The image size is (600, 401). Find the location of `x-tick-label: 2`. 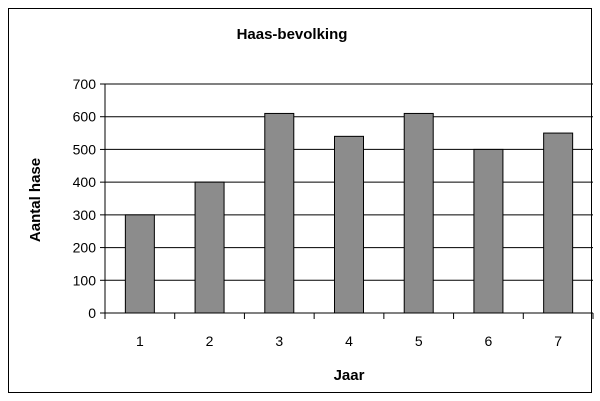

x-tick-label: 2 is located at coordinates (210, 341).